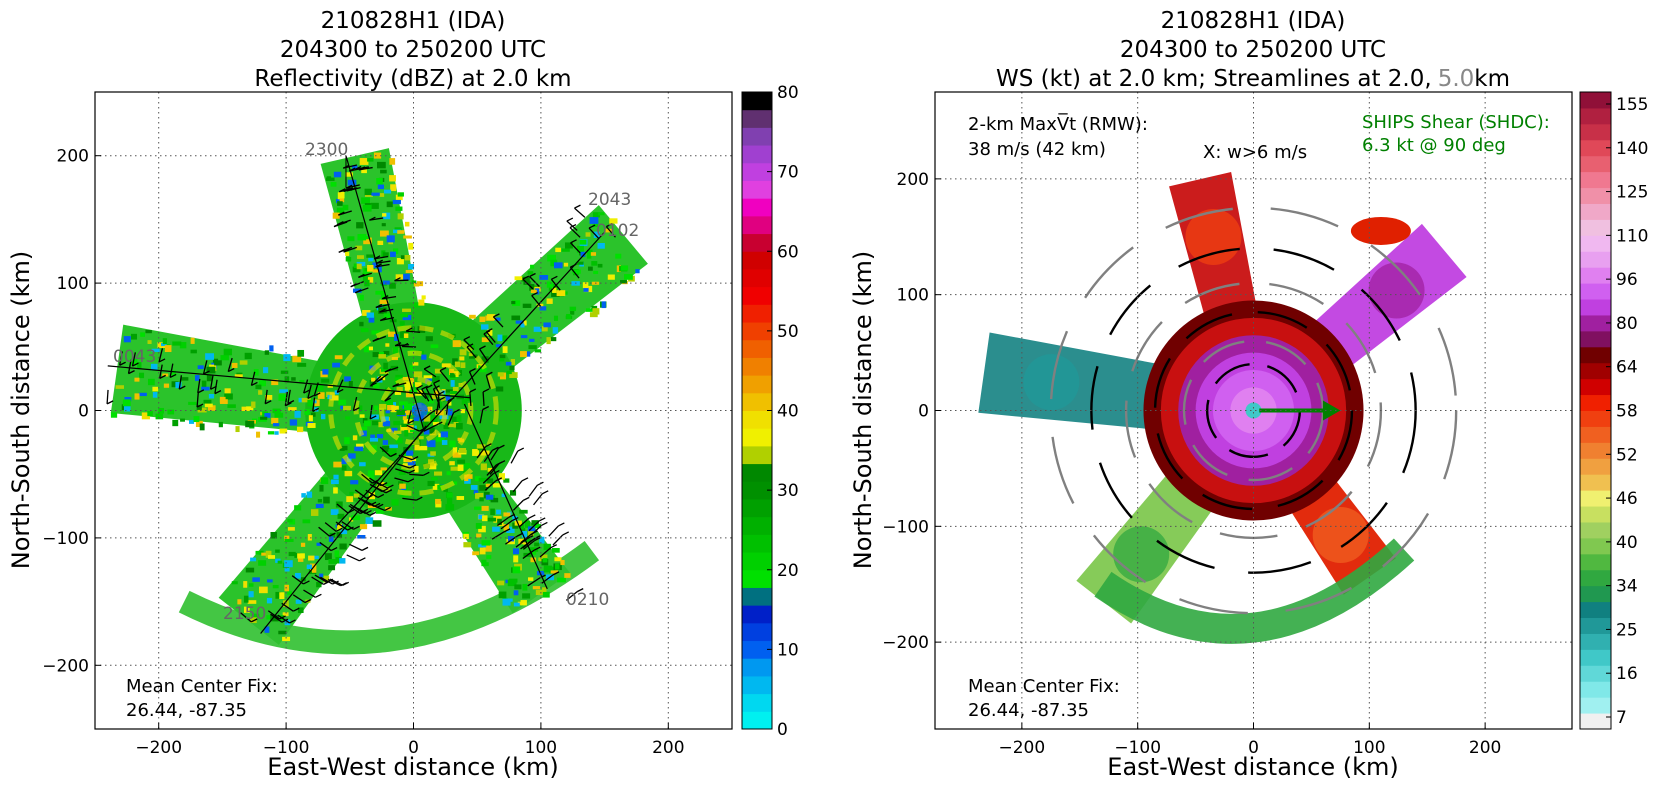 Image resolution: width=1655 pixels, height=787 pixels. I want to click on left-x-axis-label: East-West distance (km), so click(412, 767).